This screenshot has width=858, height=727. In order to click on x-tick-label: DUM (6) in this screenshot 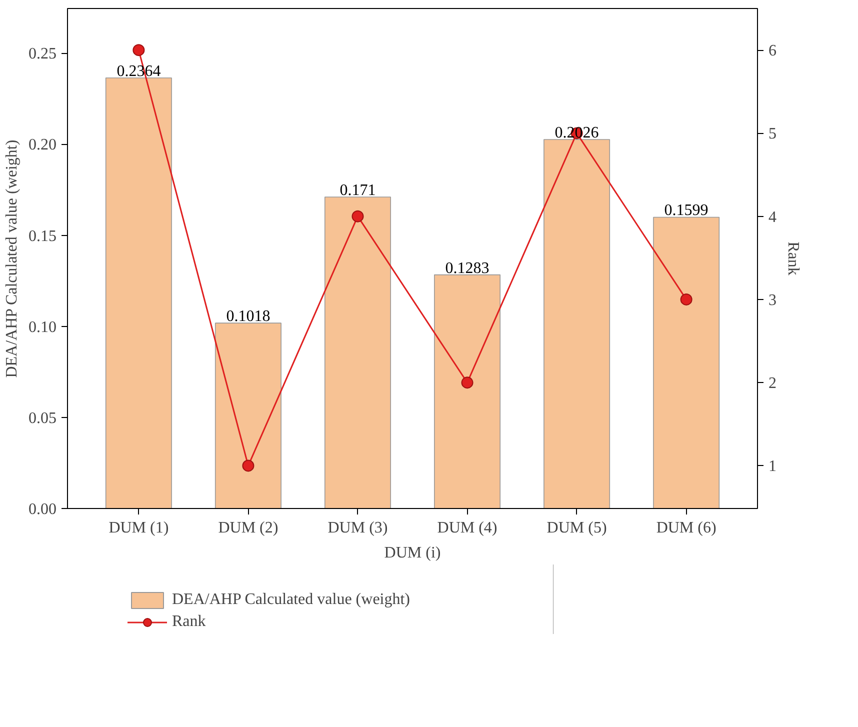, I will do `click(686, 528)`.